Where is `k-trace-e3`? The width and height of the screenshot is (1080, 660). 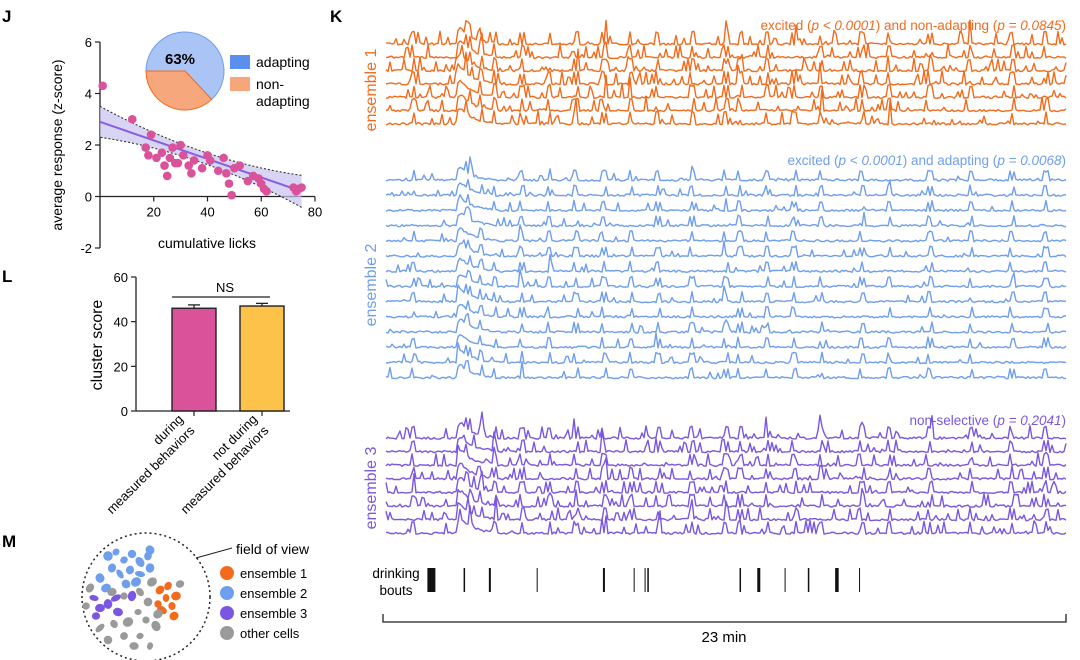 k-trace-e3 is located at coordinates (726, 442).